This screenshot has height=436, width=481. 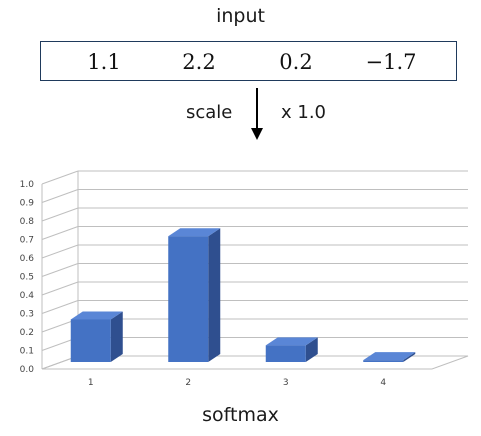 I want to click on input-value-1: 1.1, so click(x=104, y=62).